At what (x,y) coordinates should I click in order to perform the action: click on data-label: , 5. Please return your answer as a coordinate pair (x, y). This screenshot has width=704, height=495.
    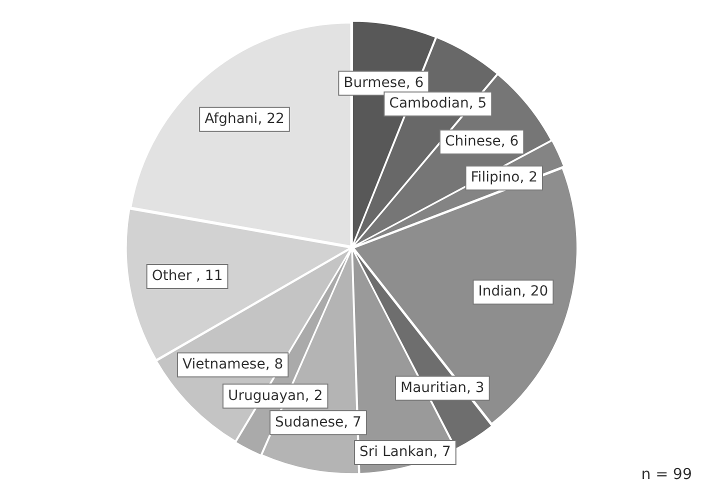
    Looking at the image, I should click on (477, 104).